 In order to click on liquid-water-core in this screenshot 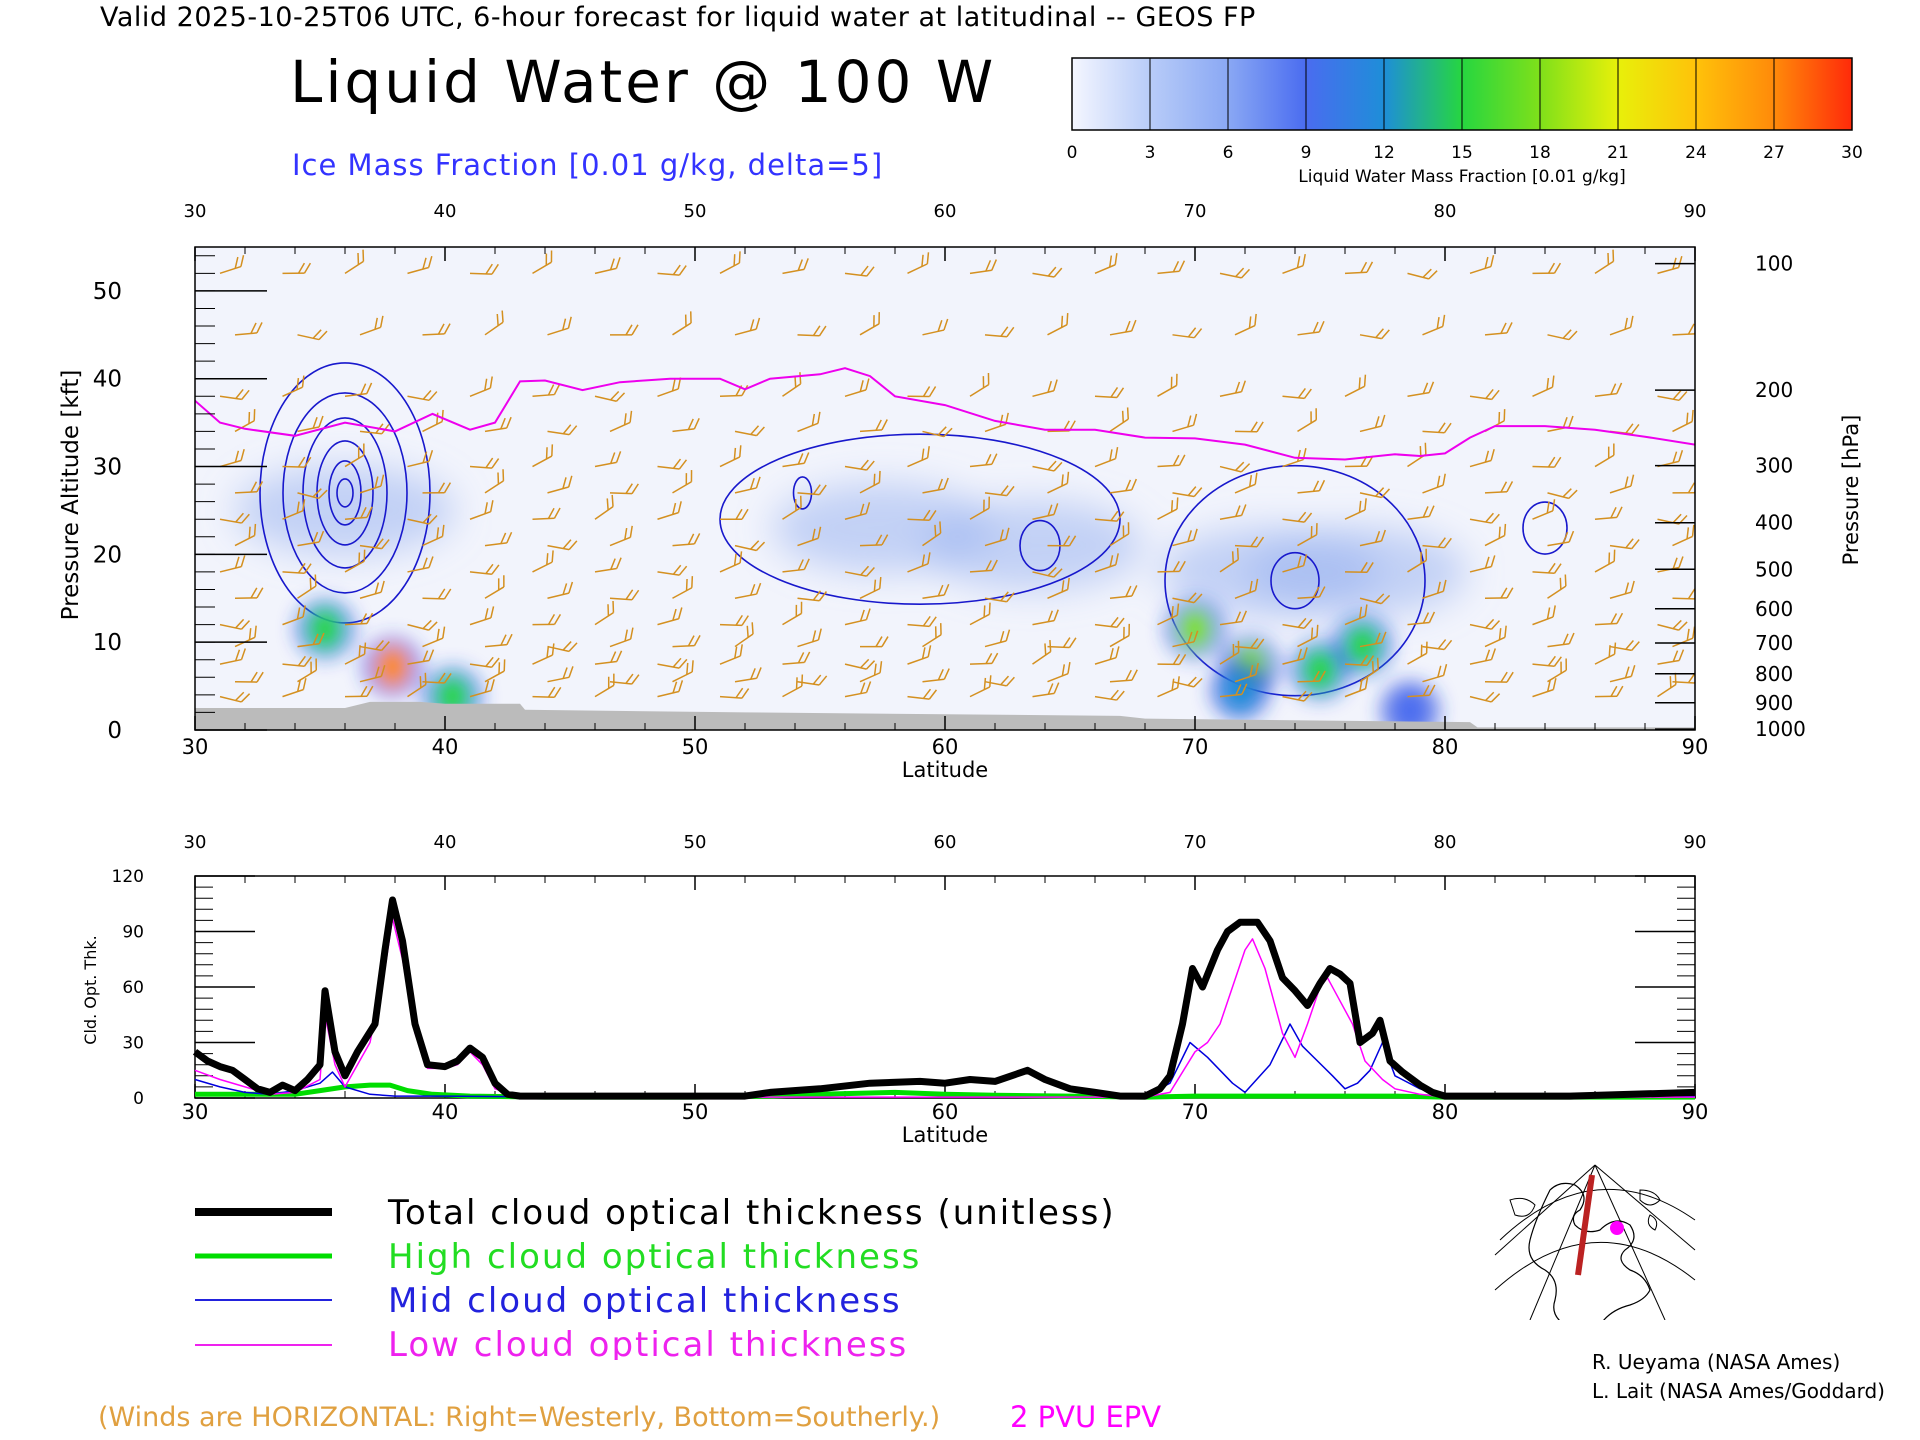, I will do `click(325, 629)`.